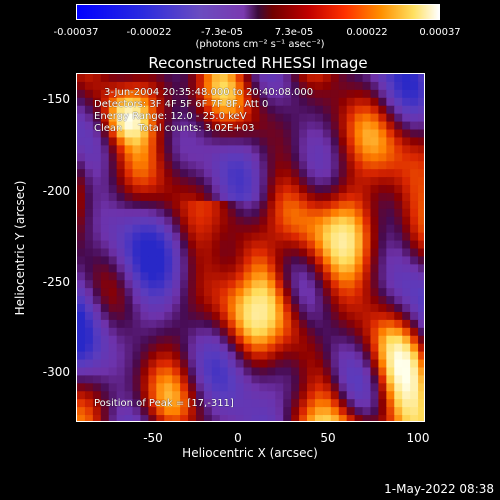 The width and height of the screenshot is (500, 500). What do you see at coordinates (222, 32) in the screenshot?
I see `colorbar-tick: -7.3e-05` at bounding box center [222, 32].